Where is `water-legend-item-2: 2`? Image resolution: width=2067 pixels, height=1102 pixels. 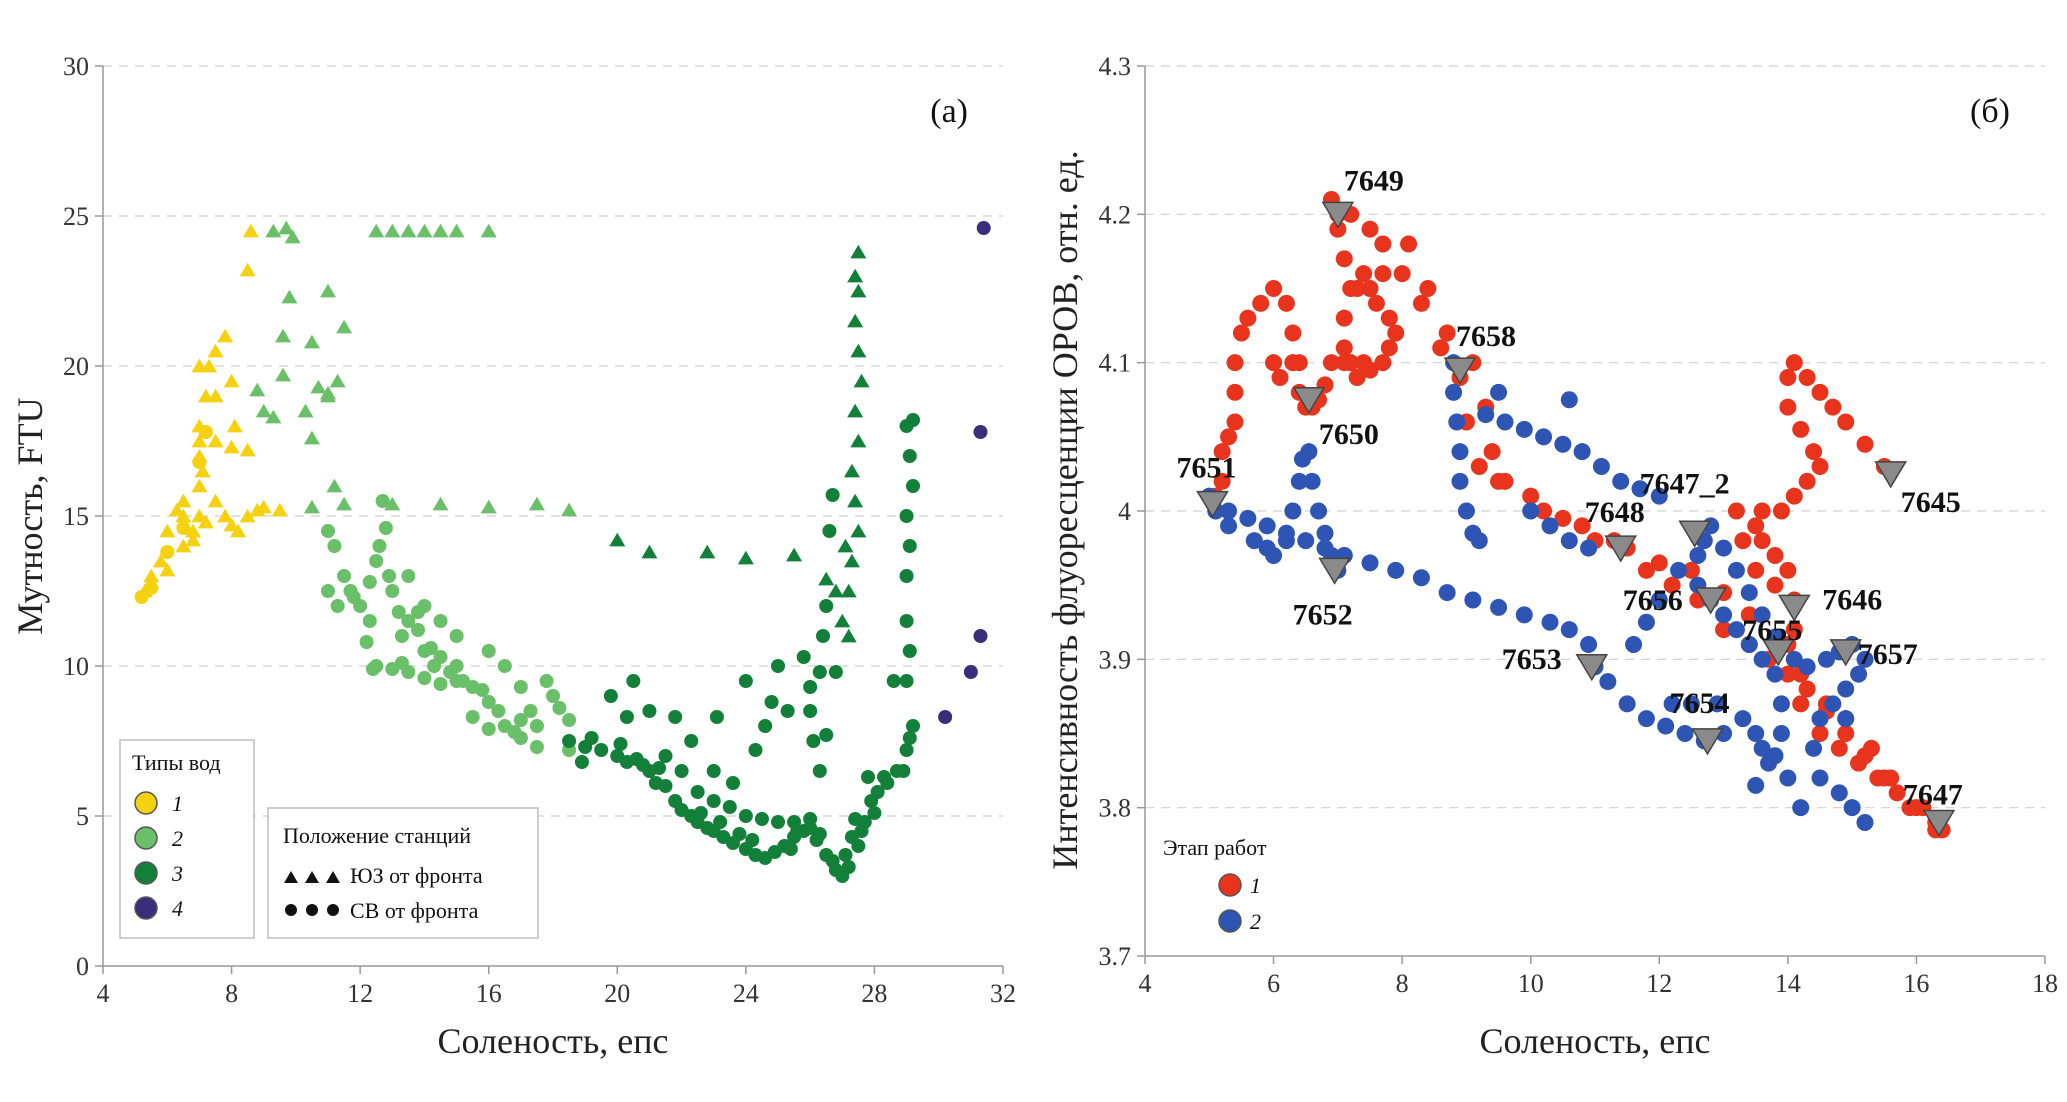 water-legend-item-2: 2 is located at coordinates (158, 838).